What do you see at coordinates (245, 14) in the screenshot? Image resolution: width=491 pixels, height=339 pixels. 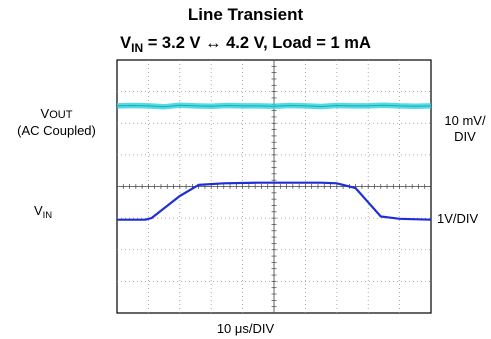 I see `chart-title: Line Transient` at bounding box center [245, 14].